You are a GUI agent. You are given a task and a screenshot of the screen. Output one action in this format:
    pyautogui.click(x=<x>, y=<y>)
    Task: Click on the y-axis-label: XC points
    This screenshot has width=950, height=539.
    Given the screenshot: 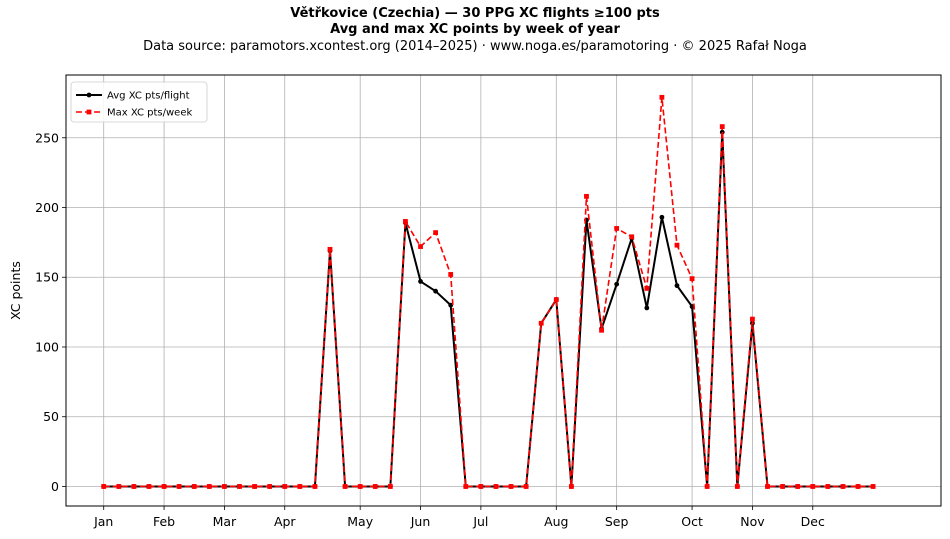 What is the action you would take?
    pyautogui.click(x=15, y=290)
    